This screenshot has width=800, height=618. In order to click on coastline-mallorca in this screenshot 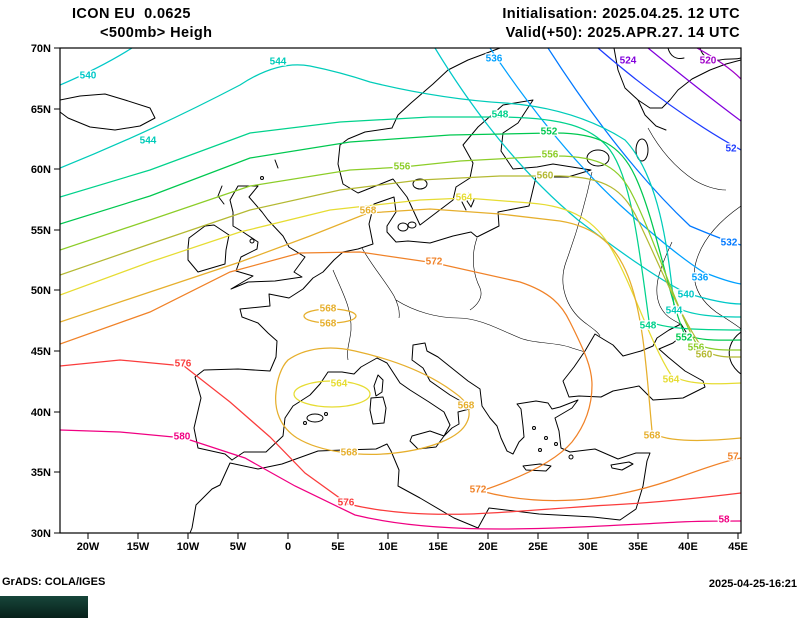, I will do `click(315, 418)`.